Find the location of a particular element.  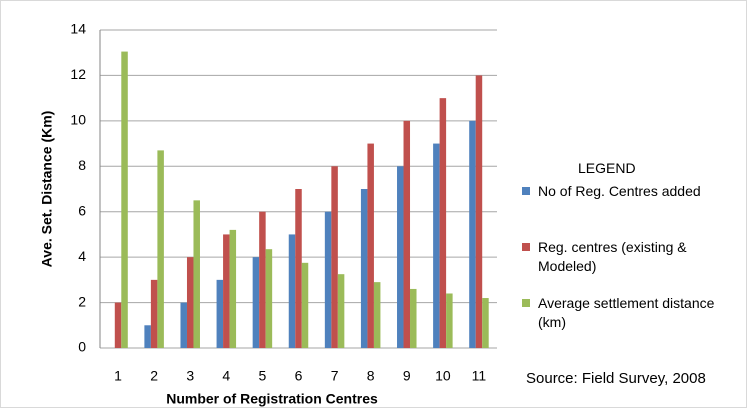

x-tick-label: 3 is located at coordinates (190, 376).